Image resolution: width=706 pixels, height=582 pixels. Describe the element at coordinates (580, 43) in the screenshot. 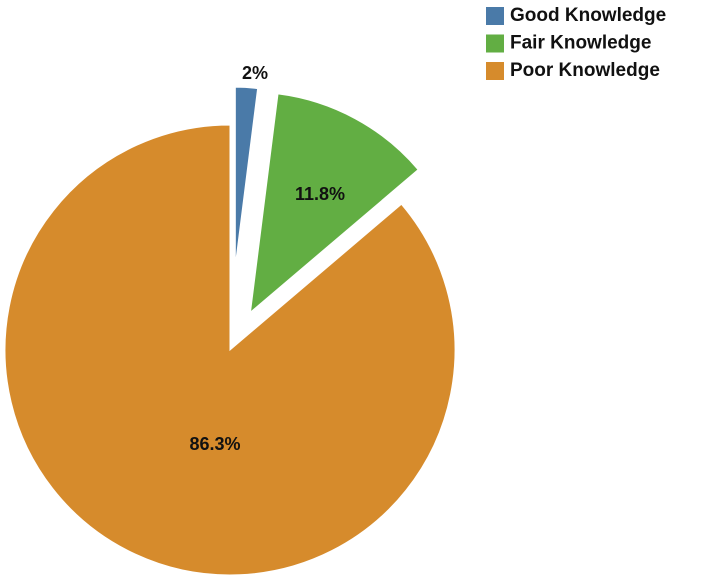

I see `legend-label: Fair Knowledge` at that location.